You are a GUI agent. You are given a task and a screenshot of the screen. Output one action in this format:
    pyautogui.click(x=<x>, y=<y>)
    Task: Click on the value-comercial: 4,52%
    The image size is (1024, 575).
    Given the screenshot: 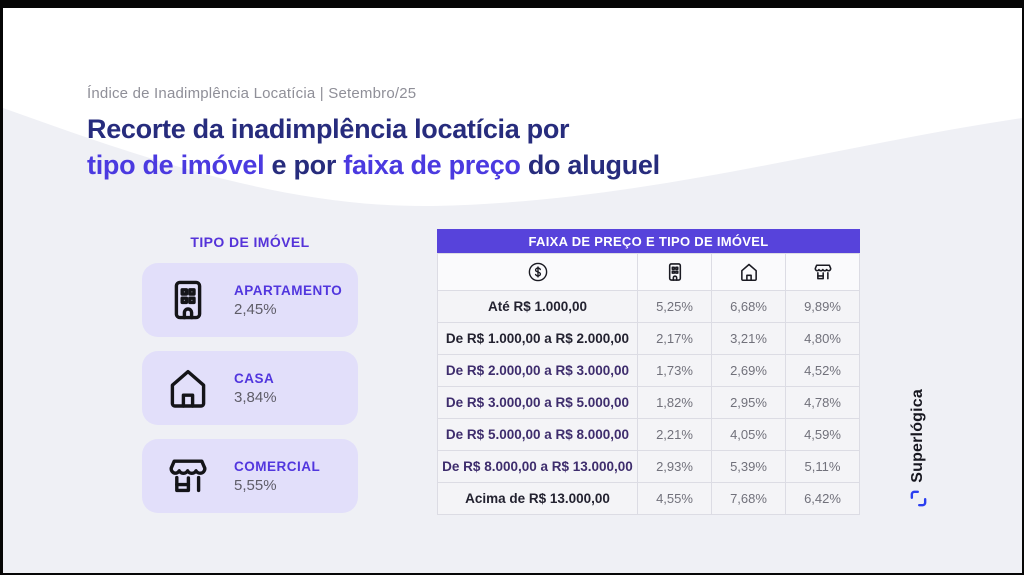 What is the action you would take?
    pyautogui.click(x=822, y=370)
    